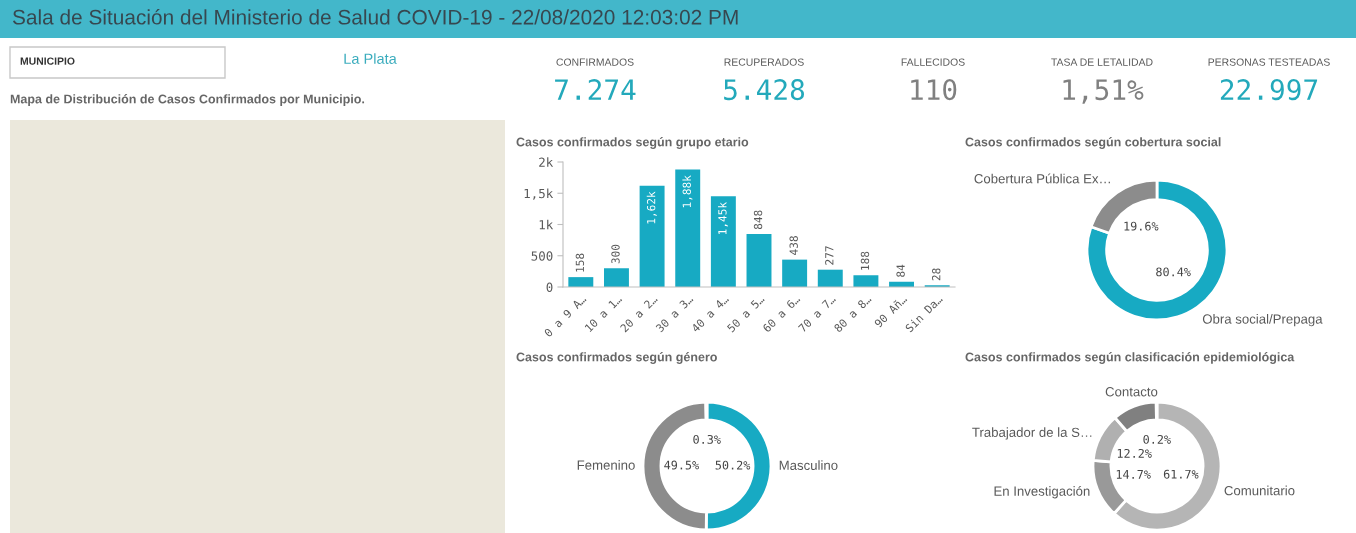 The image size is (1356, 533). Describe the element at coordinates (707, 439) in the screenshot. I see `data-label: 0.3%` at that location.